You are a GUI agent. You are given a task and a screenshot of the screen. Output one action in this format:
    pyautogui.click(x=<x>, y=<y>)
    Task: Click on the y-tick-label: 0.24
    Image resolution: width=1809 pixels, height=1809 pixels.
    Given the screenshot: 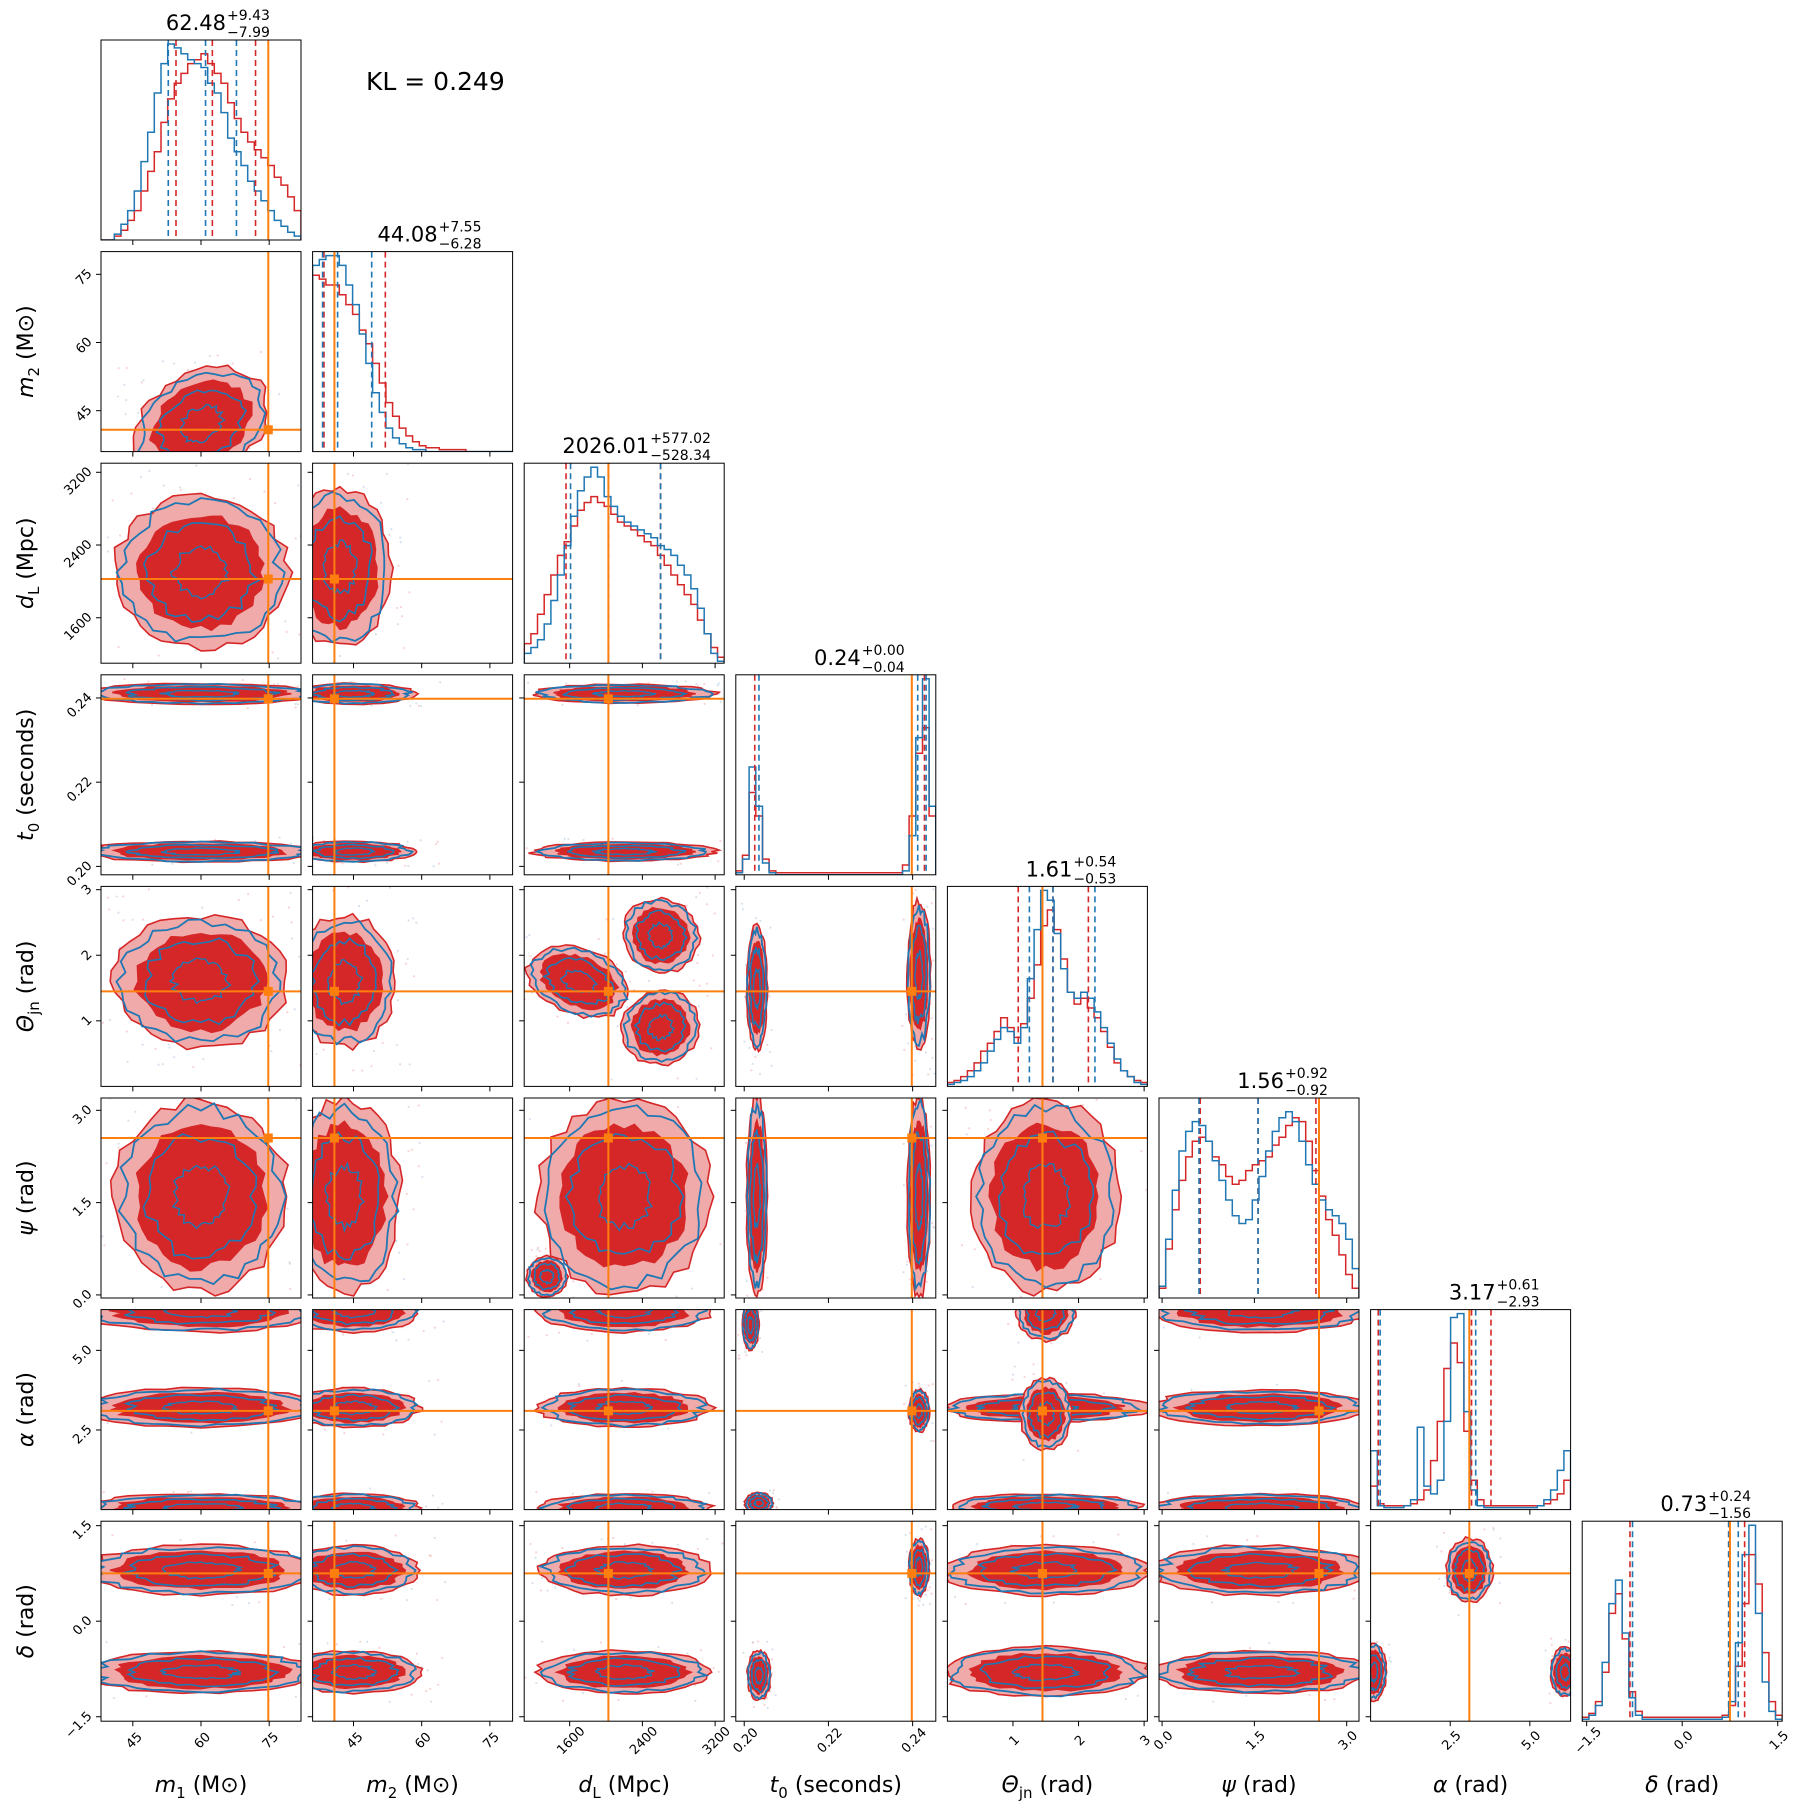 What is the action you would take?
    pyautogui.click(x=79, y=705)
    